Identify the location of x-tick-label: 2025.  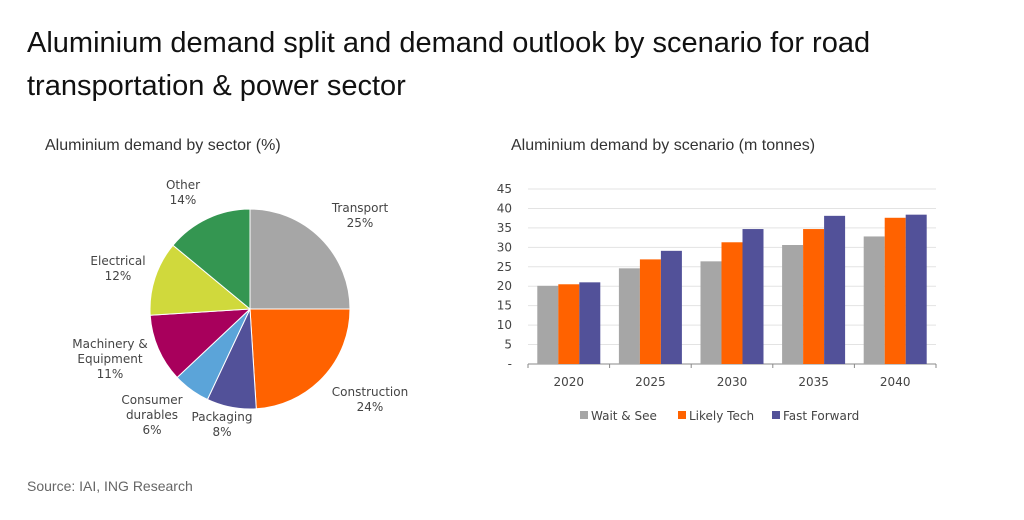
(650, 382).